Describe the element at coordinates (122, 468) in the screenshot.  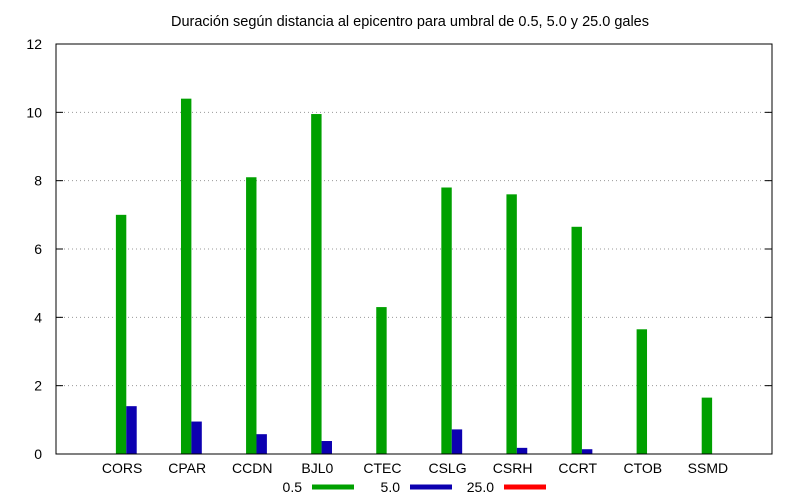
I see `x-tick-label: CORS` at that location.